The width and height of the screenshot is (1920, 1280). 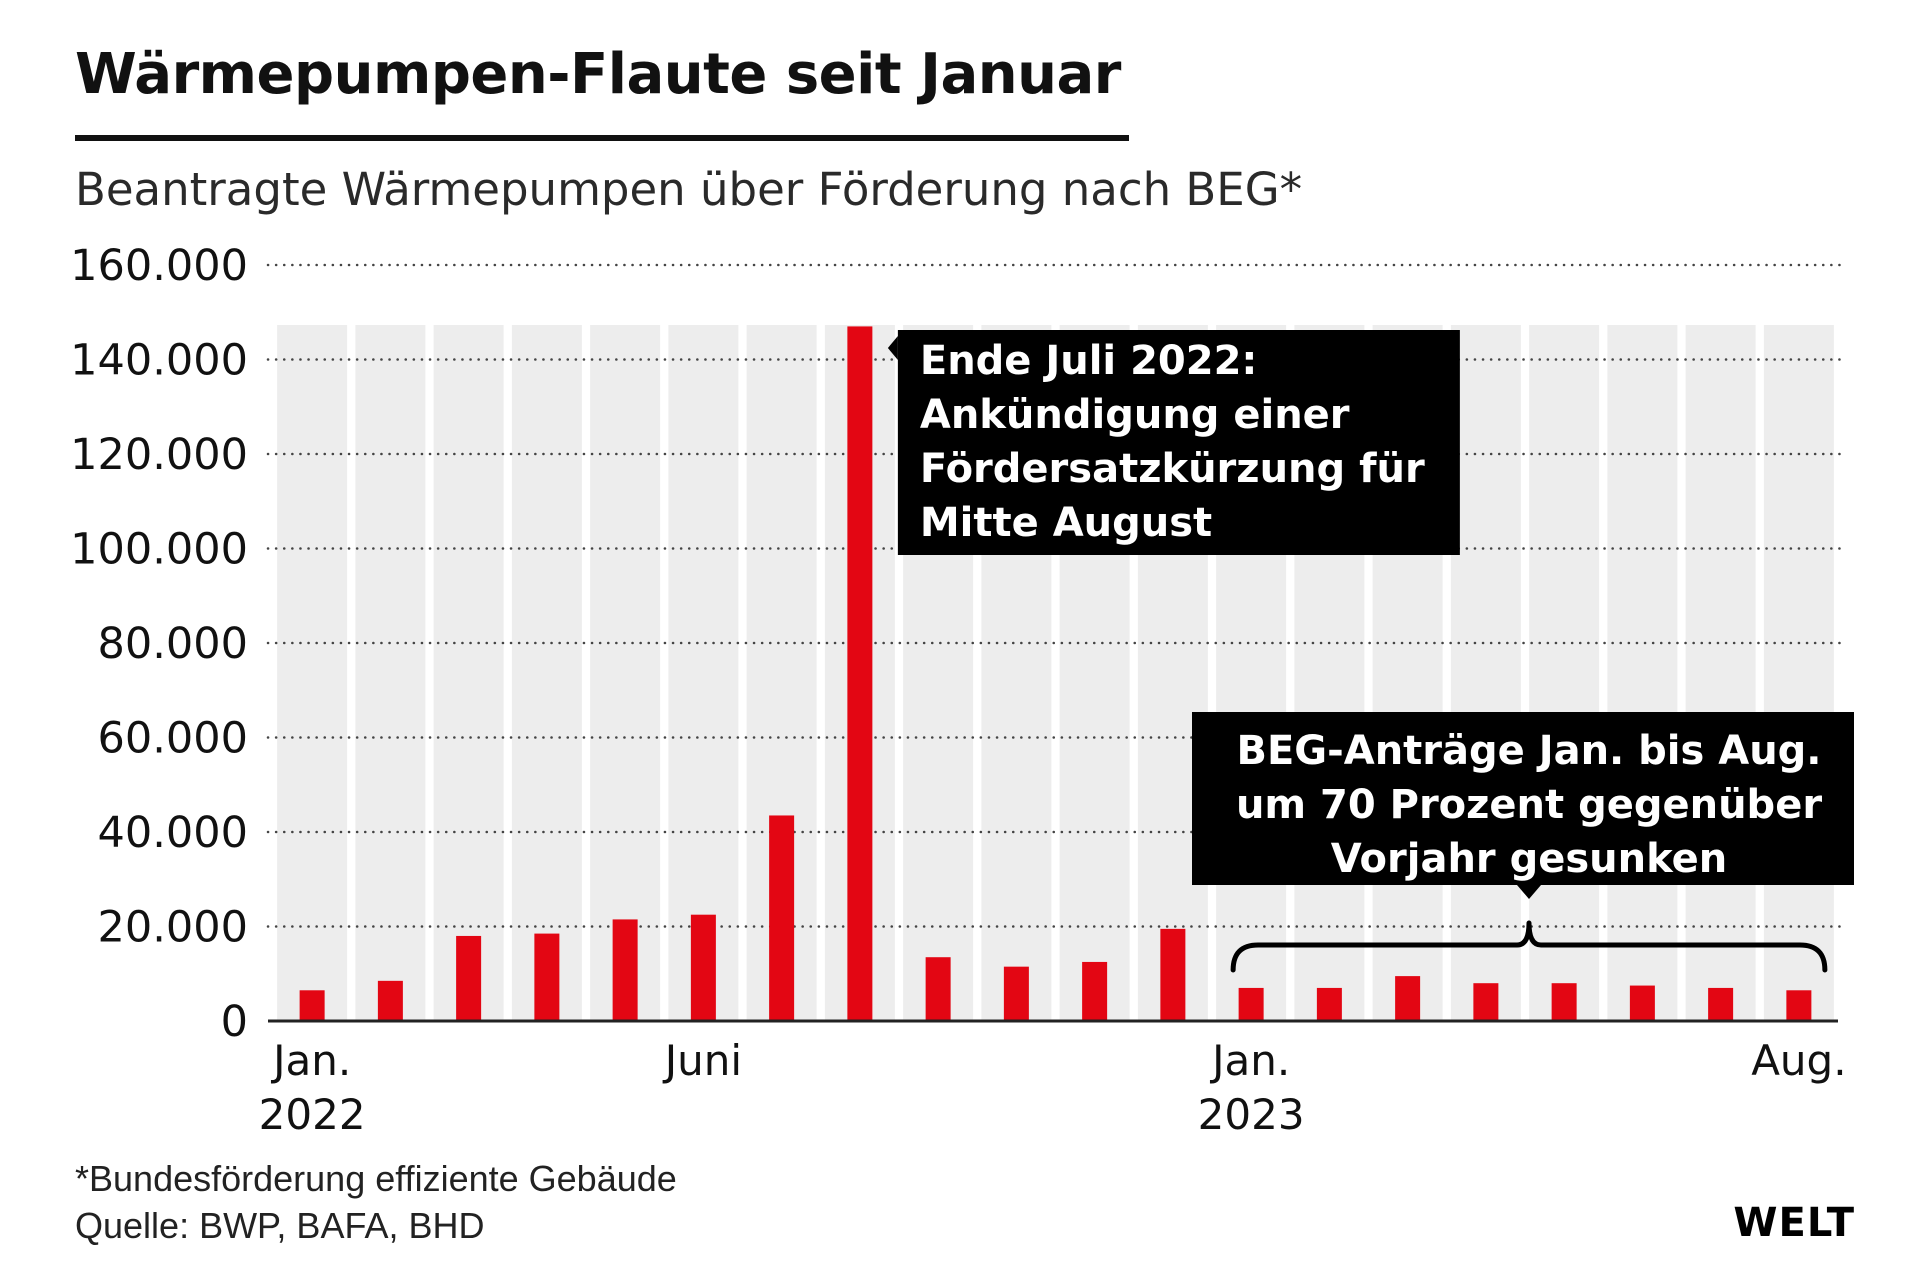 I want to click on y-tick-label: 140.000, so click(x=159, y=361).